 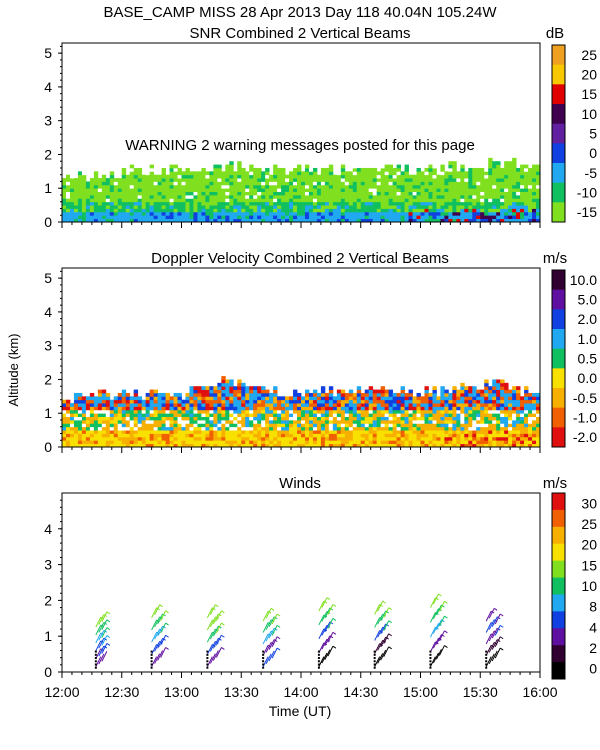 What do you see at coordinates (480, 692) in the screenshot?
I see `time-tick-label: 15:30` at bounding box center [480, 692].